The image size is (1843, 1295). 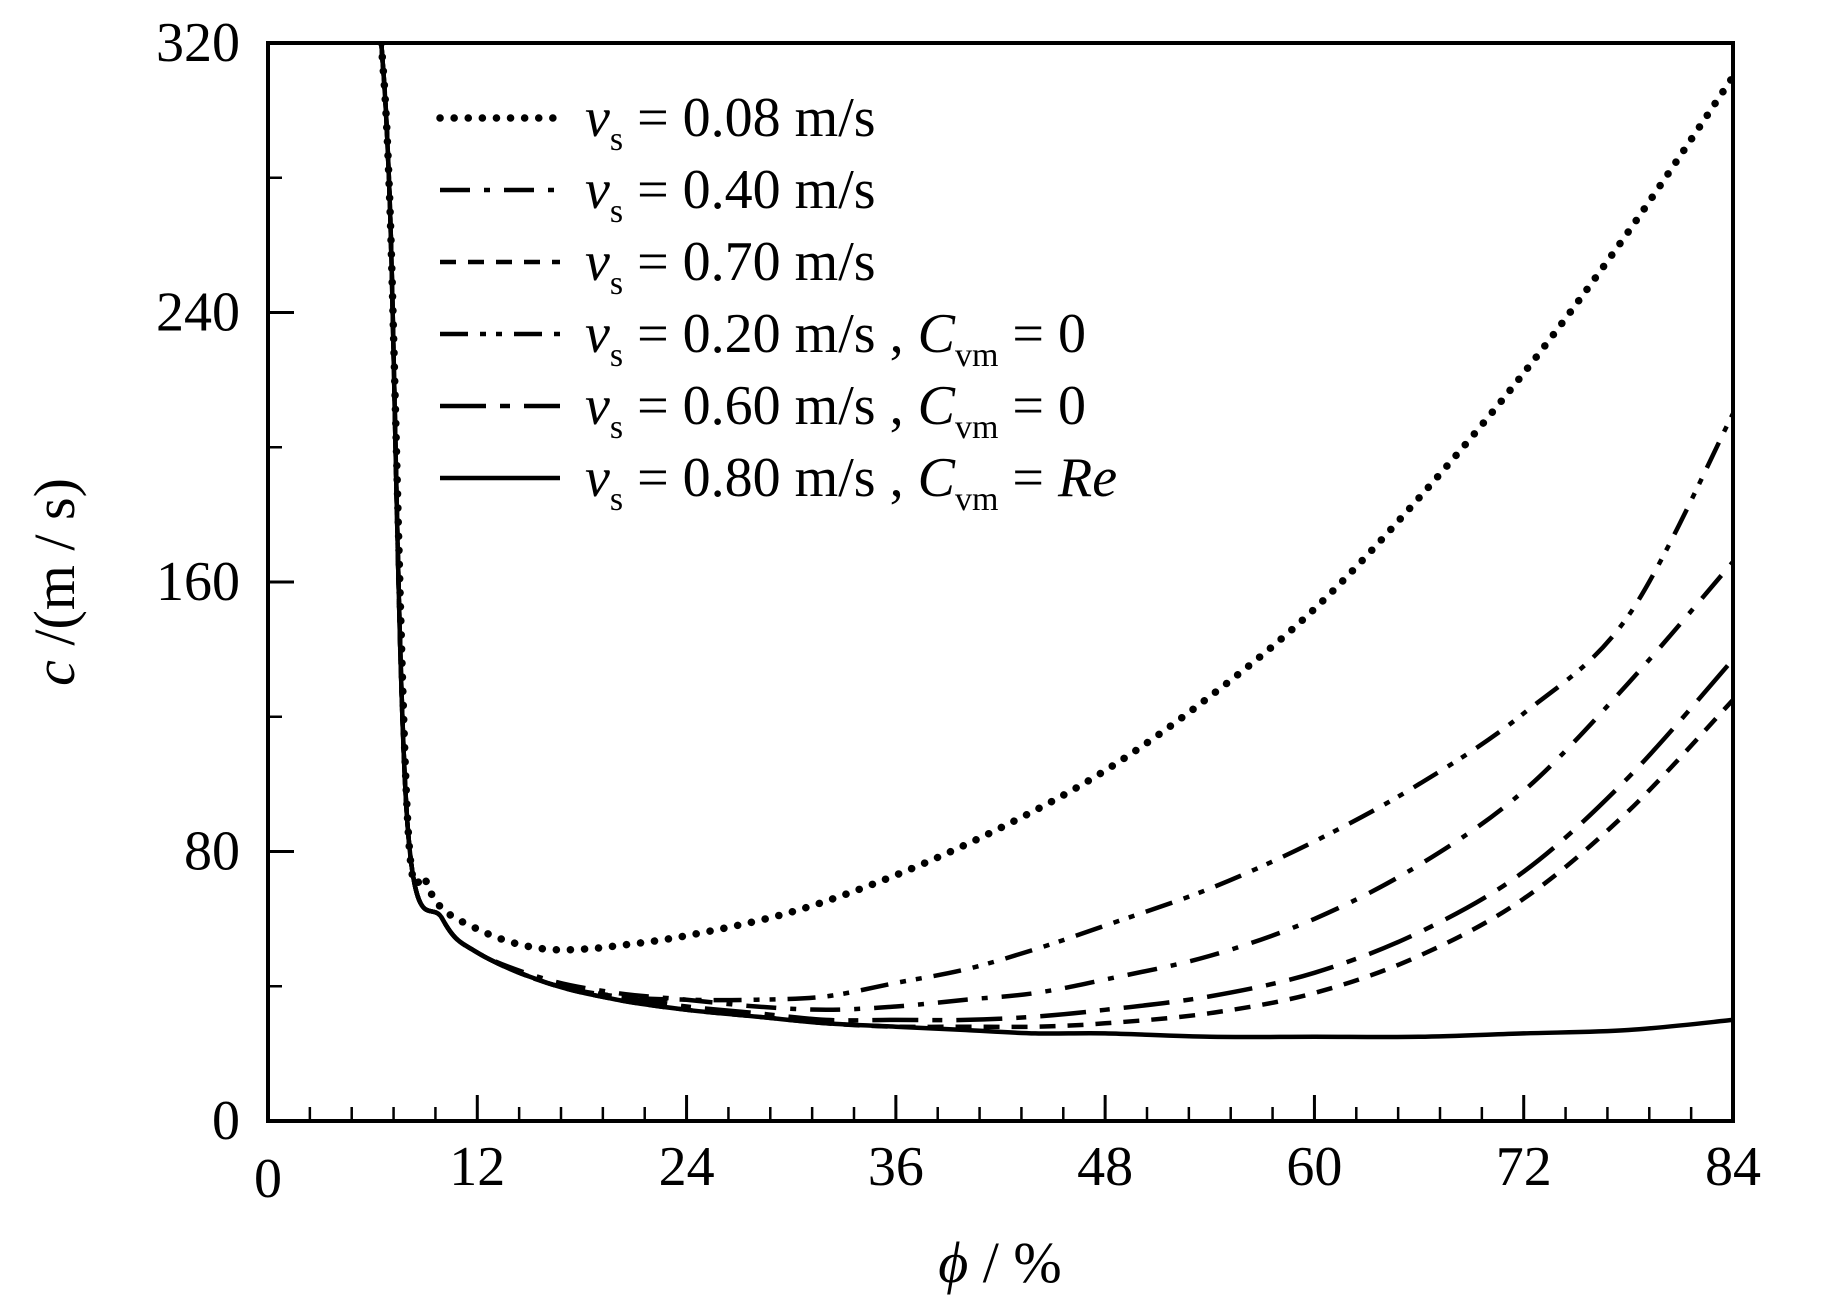 I want to click on y-tick-label: 160, so click(x=198, y=582).